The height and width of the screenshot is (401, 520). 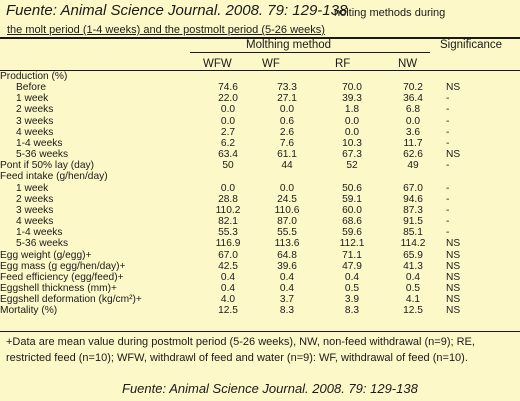 I want to click on cell-wfw: 74.6, so click(x=228, y=88).